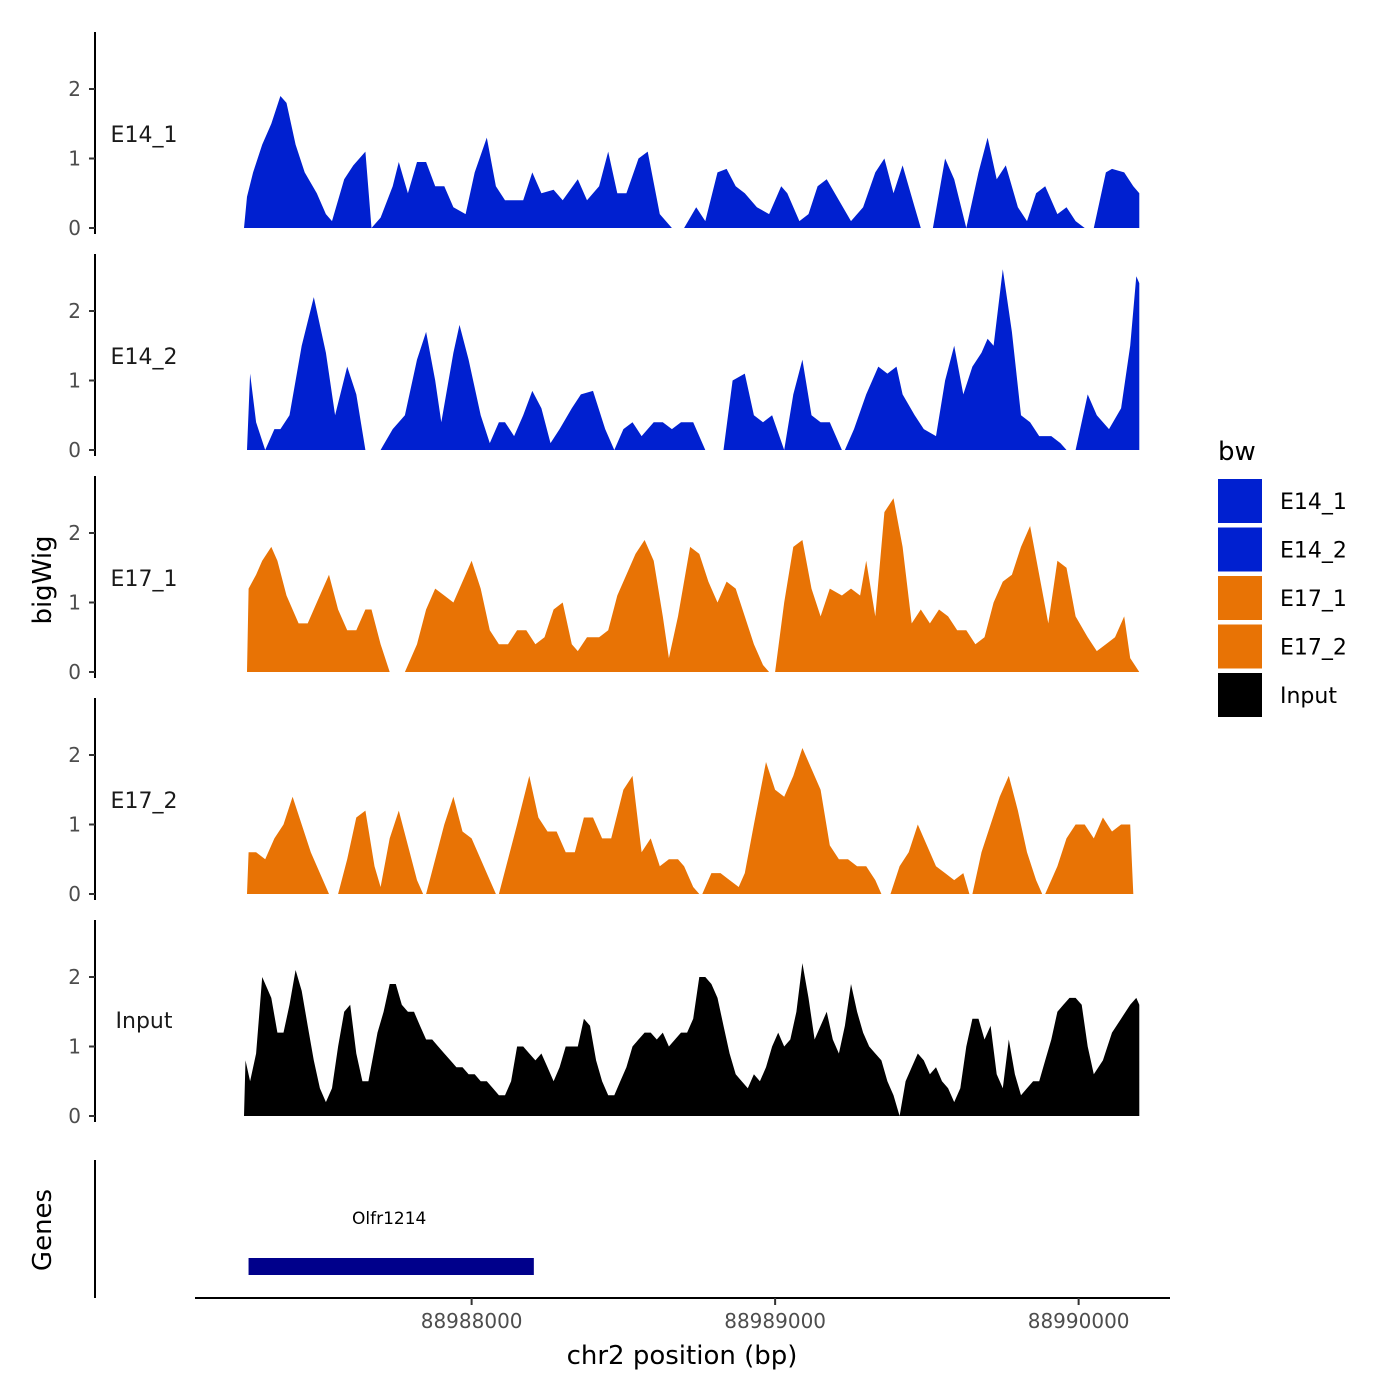  What do you see at coordinates (1308, 696) in the screenshot?
I see `legend-label-input: Input` at bounding box center [1308, 696].